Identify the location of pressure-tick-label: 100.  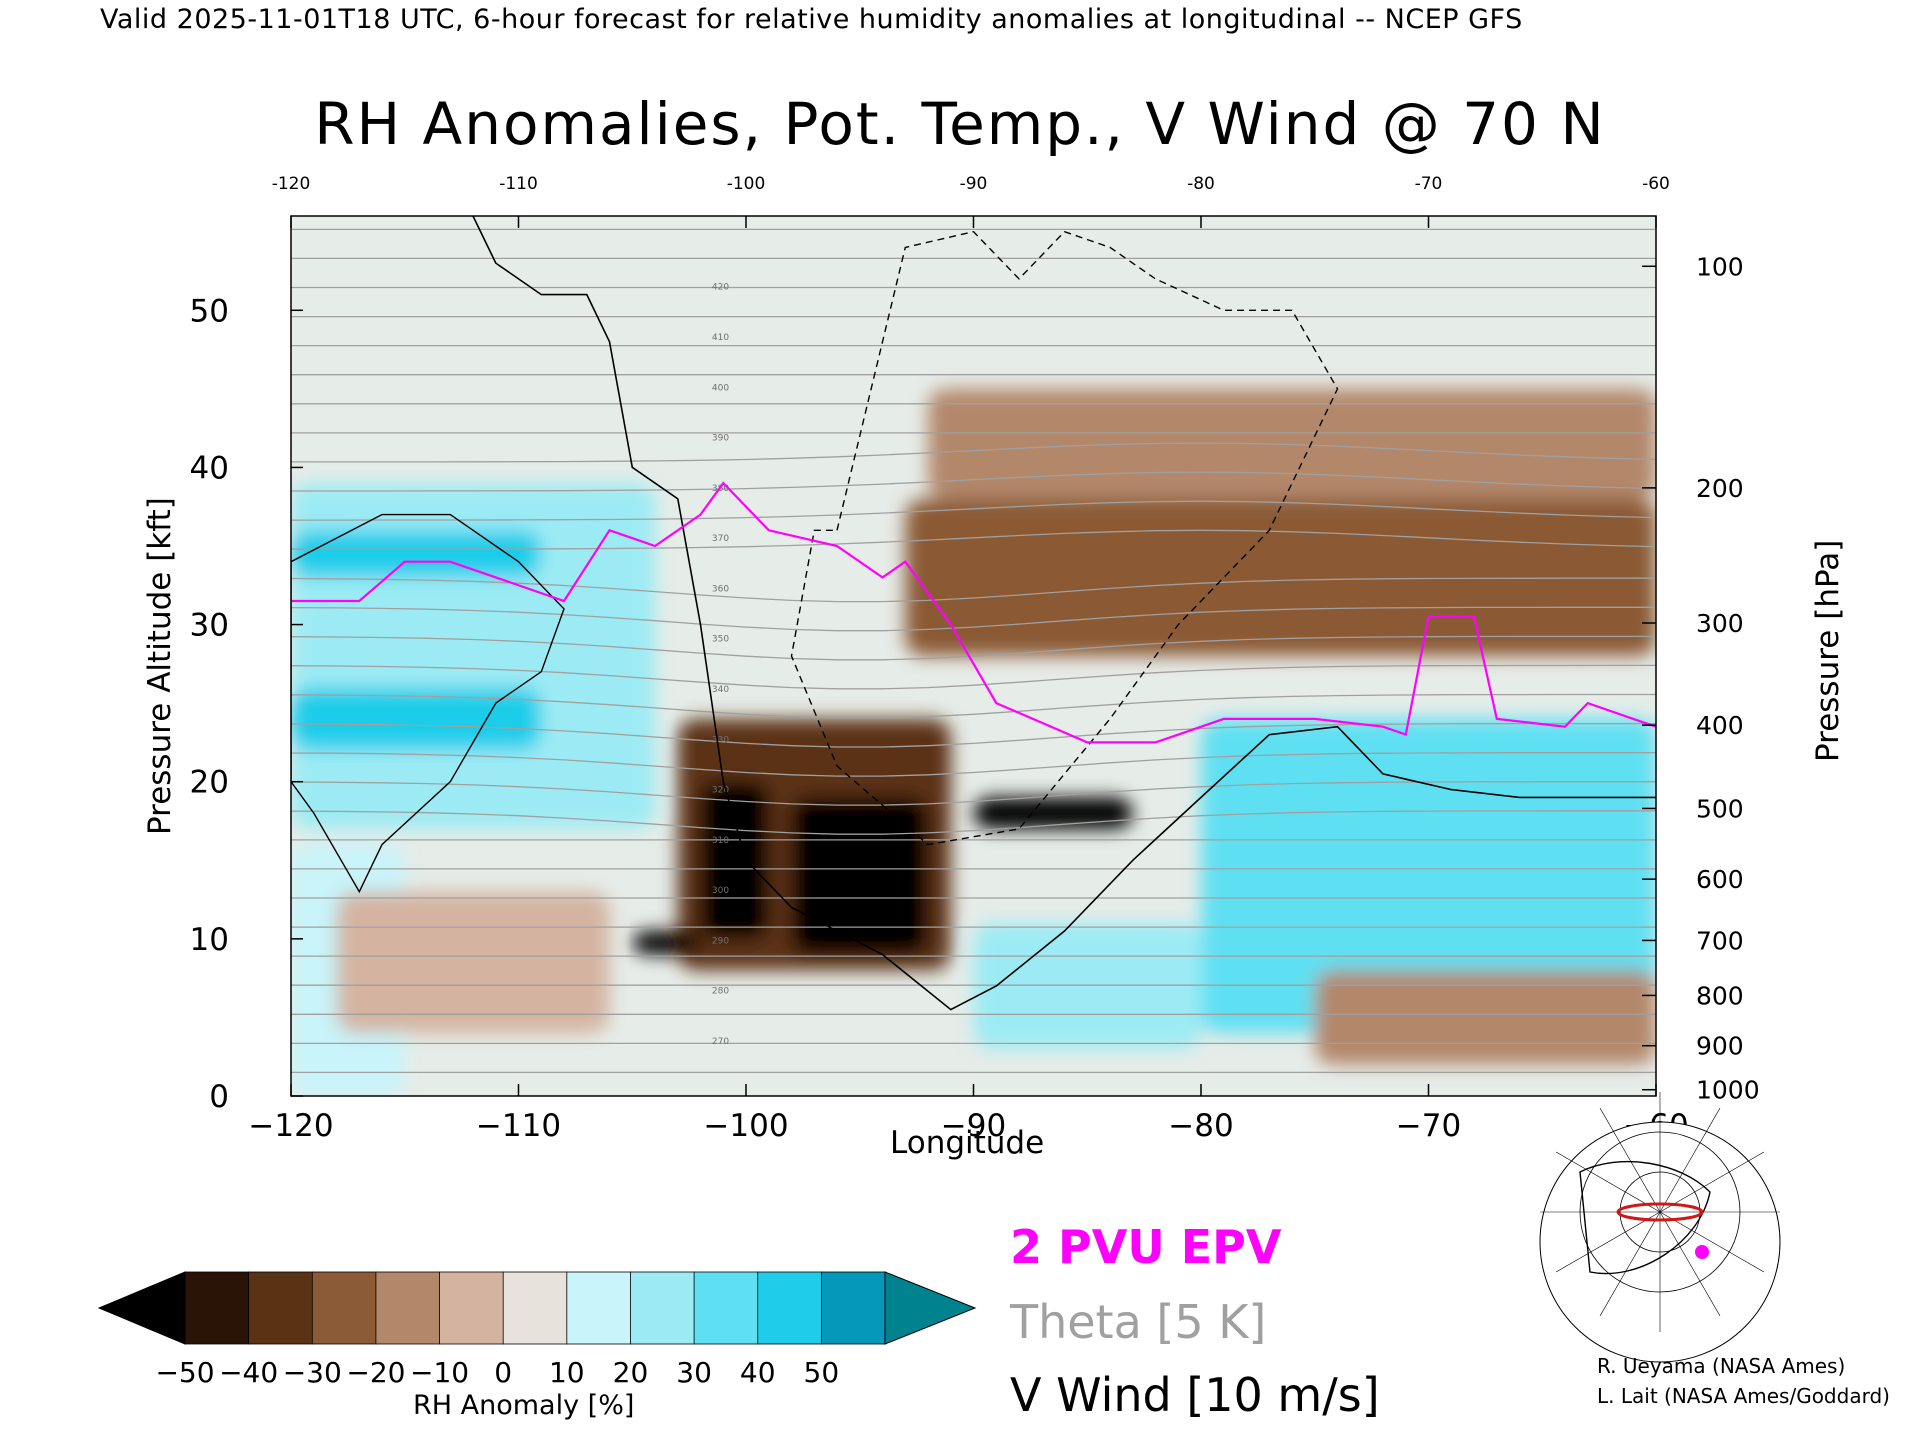
(1720, 266).